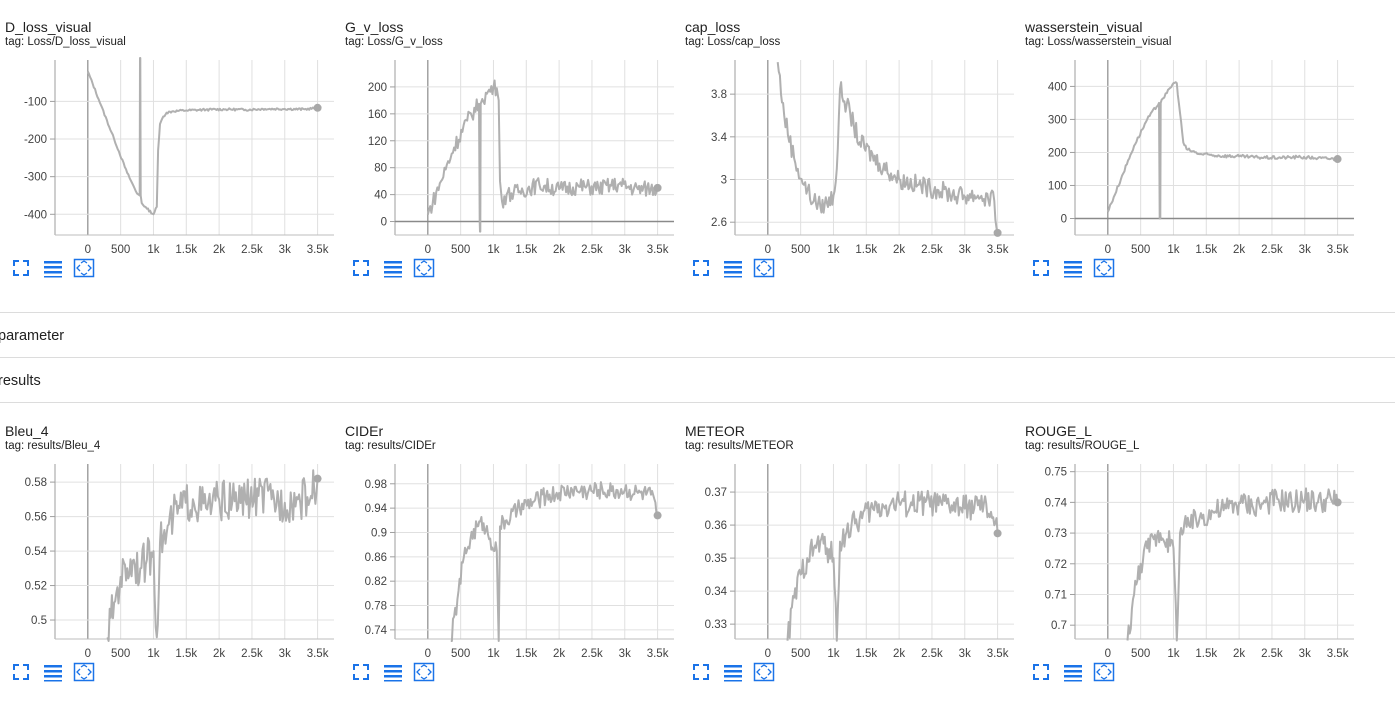 This screenshot has width=1395, height=702. Describe the element at coordinates (1056, 565) in the screenshot. I see `y-tick-label: 0.72` at that location.